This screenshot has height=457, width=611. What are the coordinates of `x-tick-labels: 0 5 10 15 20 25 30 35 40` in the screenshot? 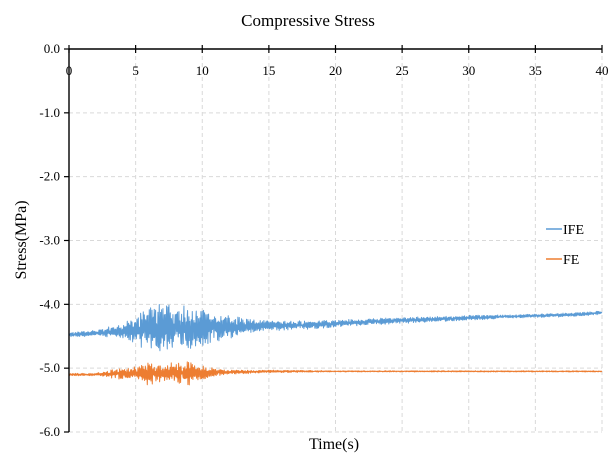 It's located at (337, 70).